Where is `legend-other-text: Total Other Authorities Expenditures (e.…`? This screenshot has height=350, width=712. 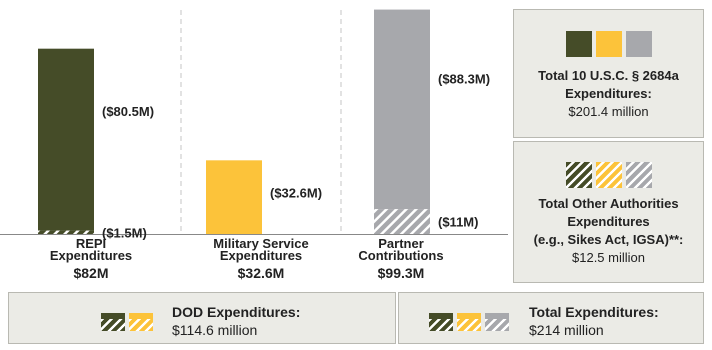
legend-other-text: Total Other Authorities Expenditures (e.… is located at coordinates (608, 231).